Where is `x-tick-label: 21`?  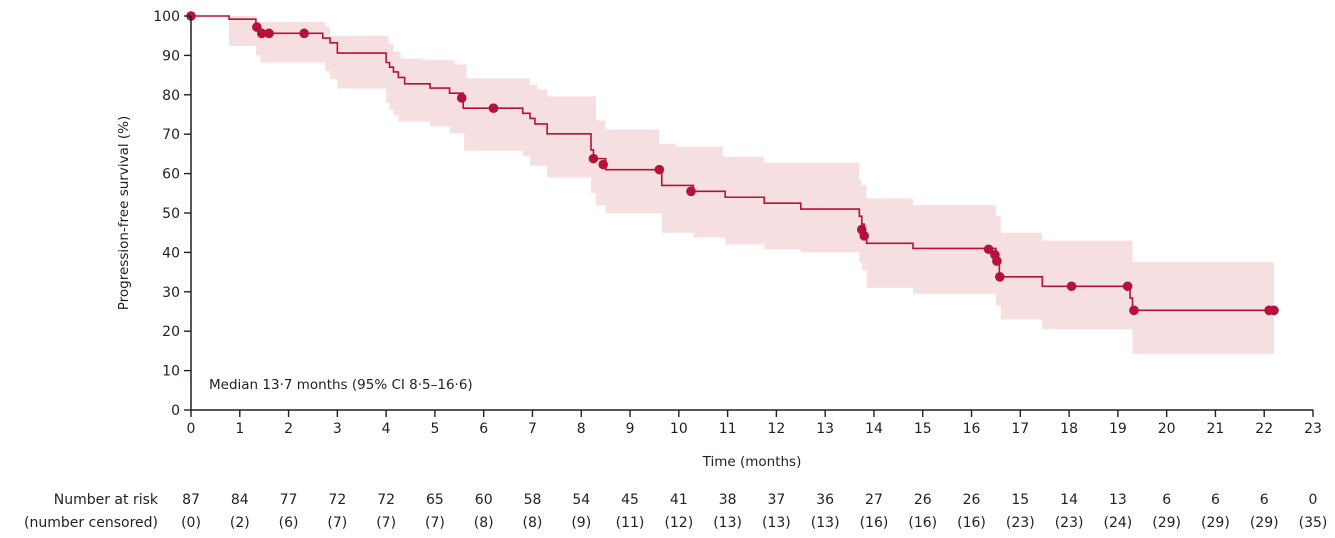 x-tick-label: 21 is located at coordinates (1216, 429).